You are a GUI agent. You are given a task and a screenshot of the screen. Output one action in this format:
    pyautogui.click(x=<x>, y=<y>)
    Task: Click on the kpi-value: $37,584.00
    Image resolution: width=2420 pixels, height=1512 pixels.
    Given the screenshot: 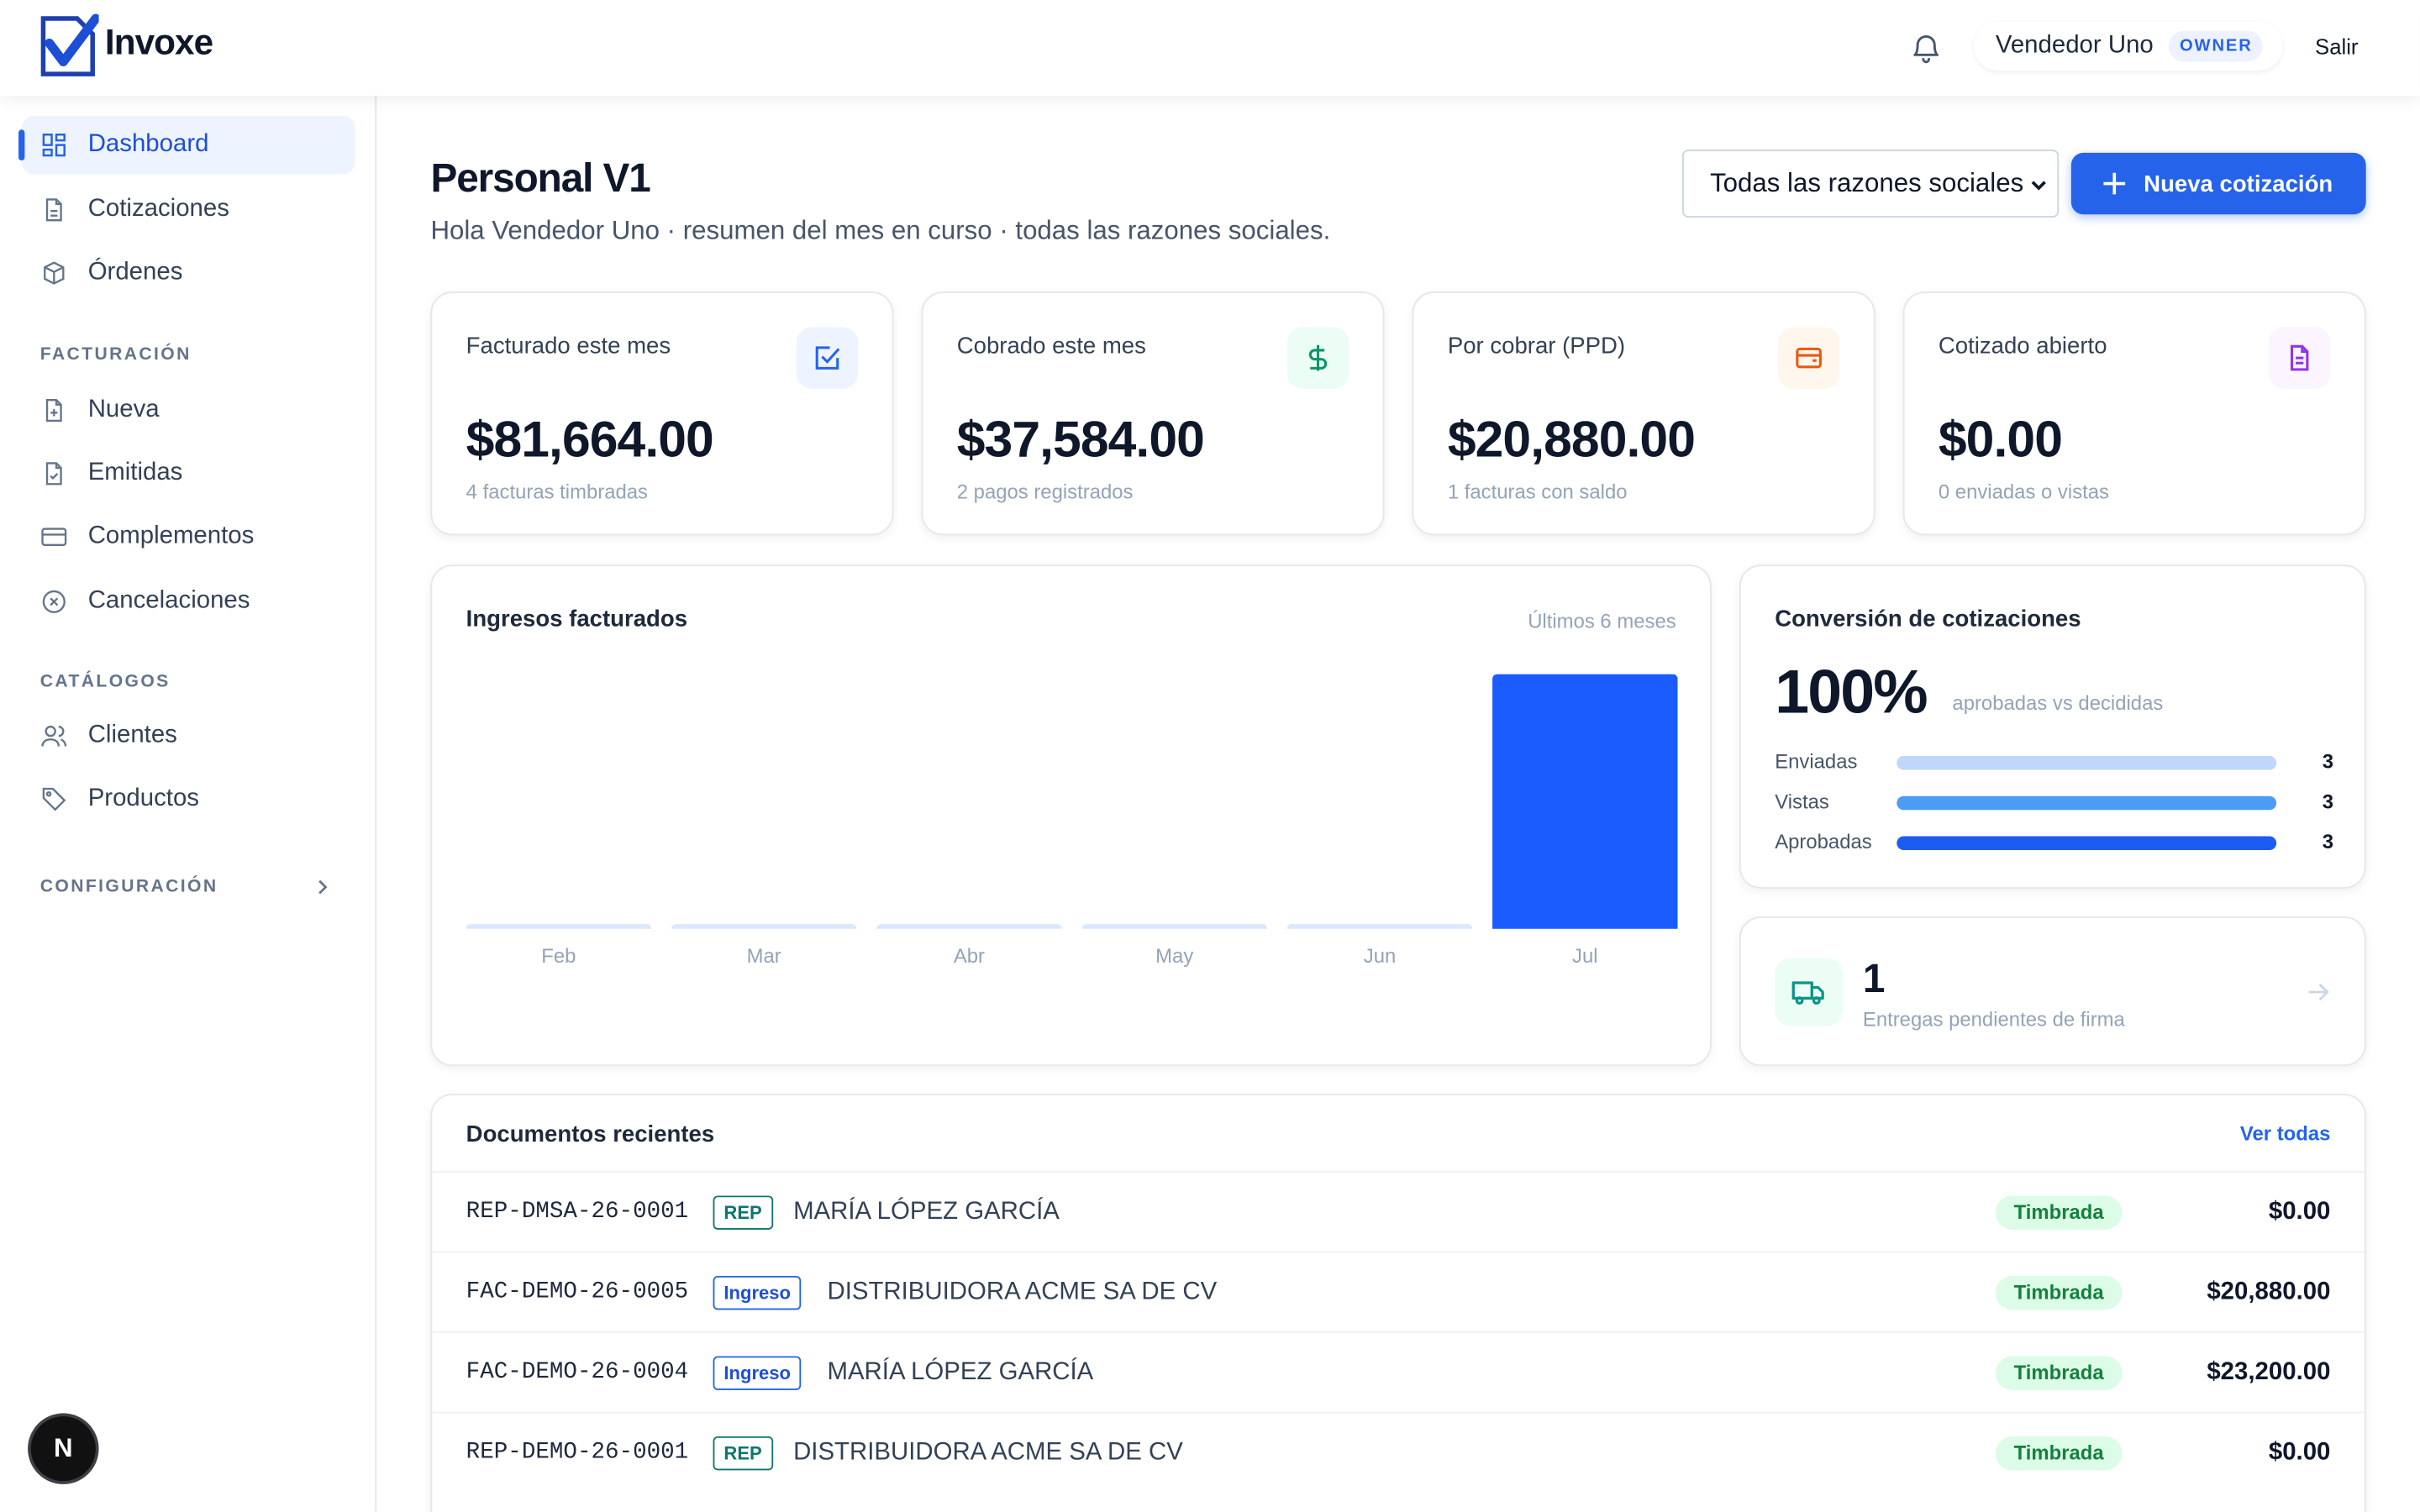 What is the action you would take?
    pyautogui.click(x=1080, y=439)
    